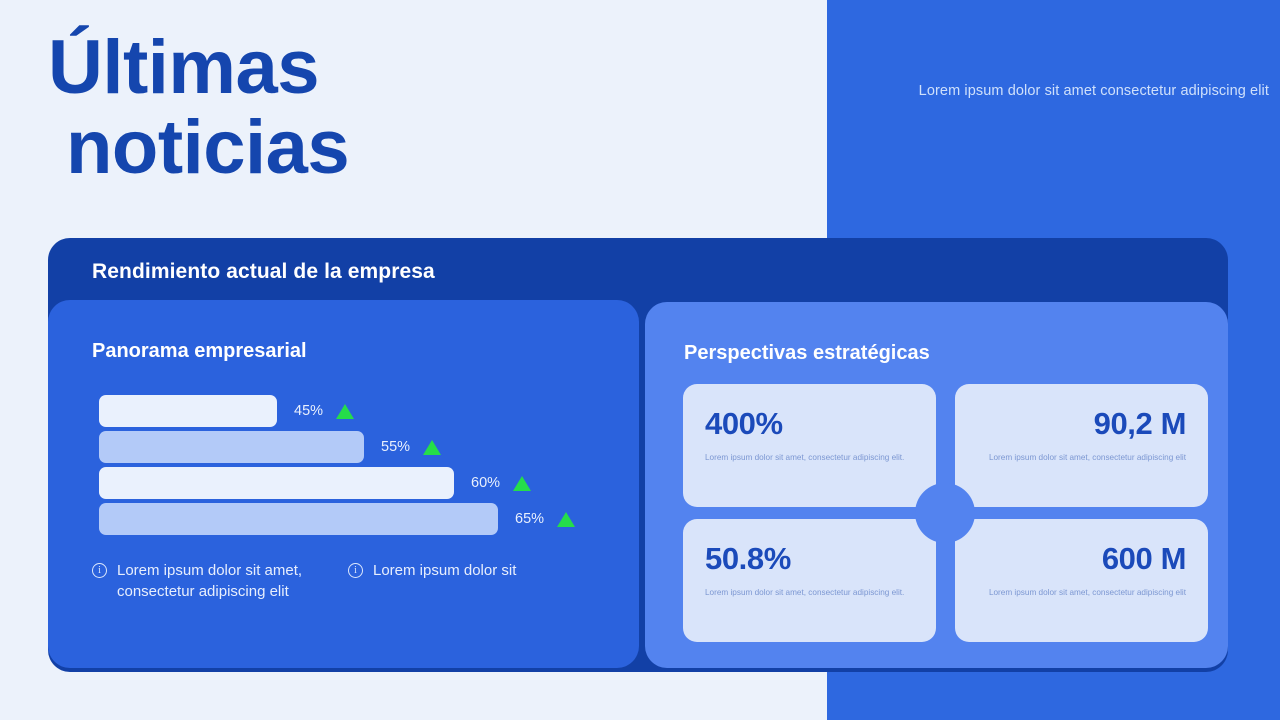 The width and height of the screenshot is (1280, 720). What do you see at coordinates (486, 483) in the screenshot?
I see `chart-bar-label: 60%` at bounding box center [486, 483].